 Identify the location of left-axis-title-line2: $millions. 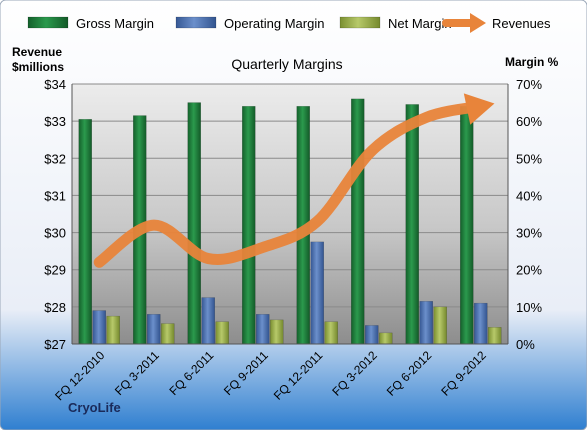
(38, 67).